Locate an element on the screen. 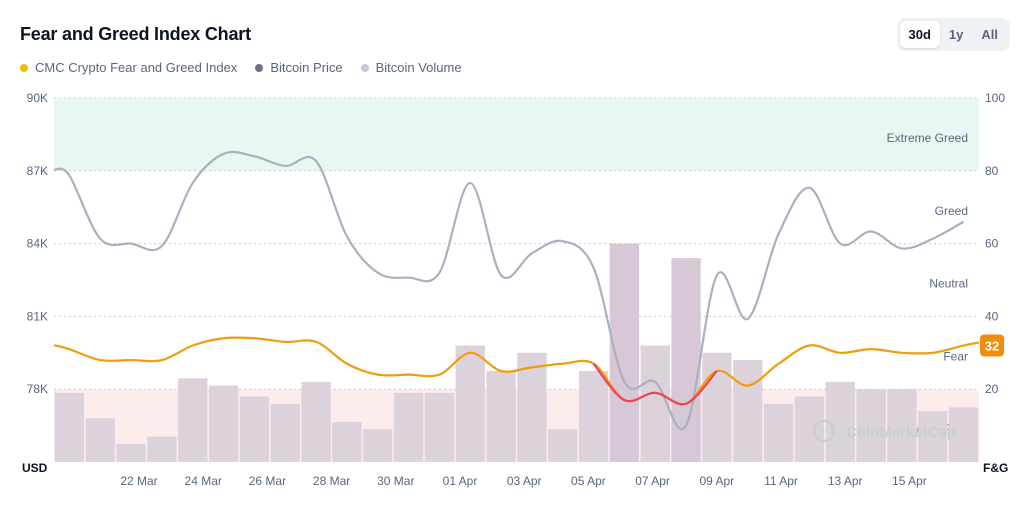  legend-item-fear-greed: CMC Crypto Fear and Greed Index is located at coordinates (128, 67).